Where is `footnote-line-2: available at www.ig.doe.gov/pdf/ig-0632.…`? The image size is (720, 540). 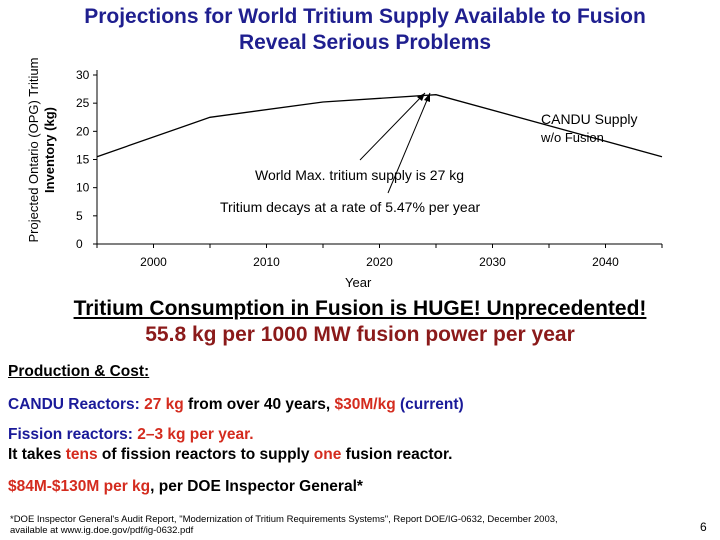 footnote-line-2: available at www.ig.doe.gov/pdf/ig-0632.… is located at coordinates (102, 530).